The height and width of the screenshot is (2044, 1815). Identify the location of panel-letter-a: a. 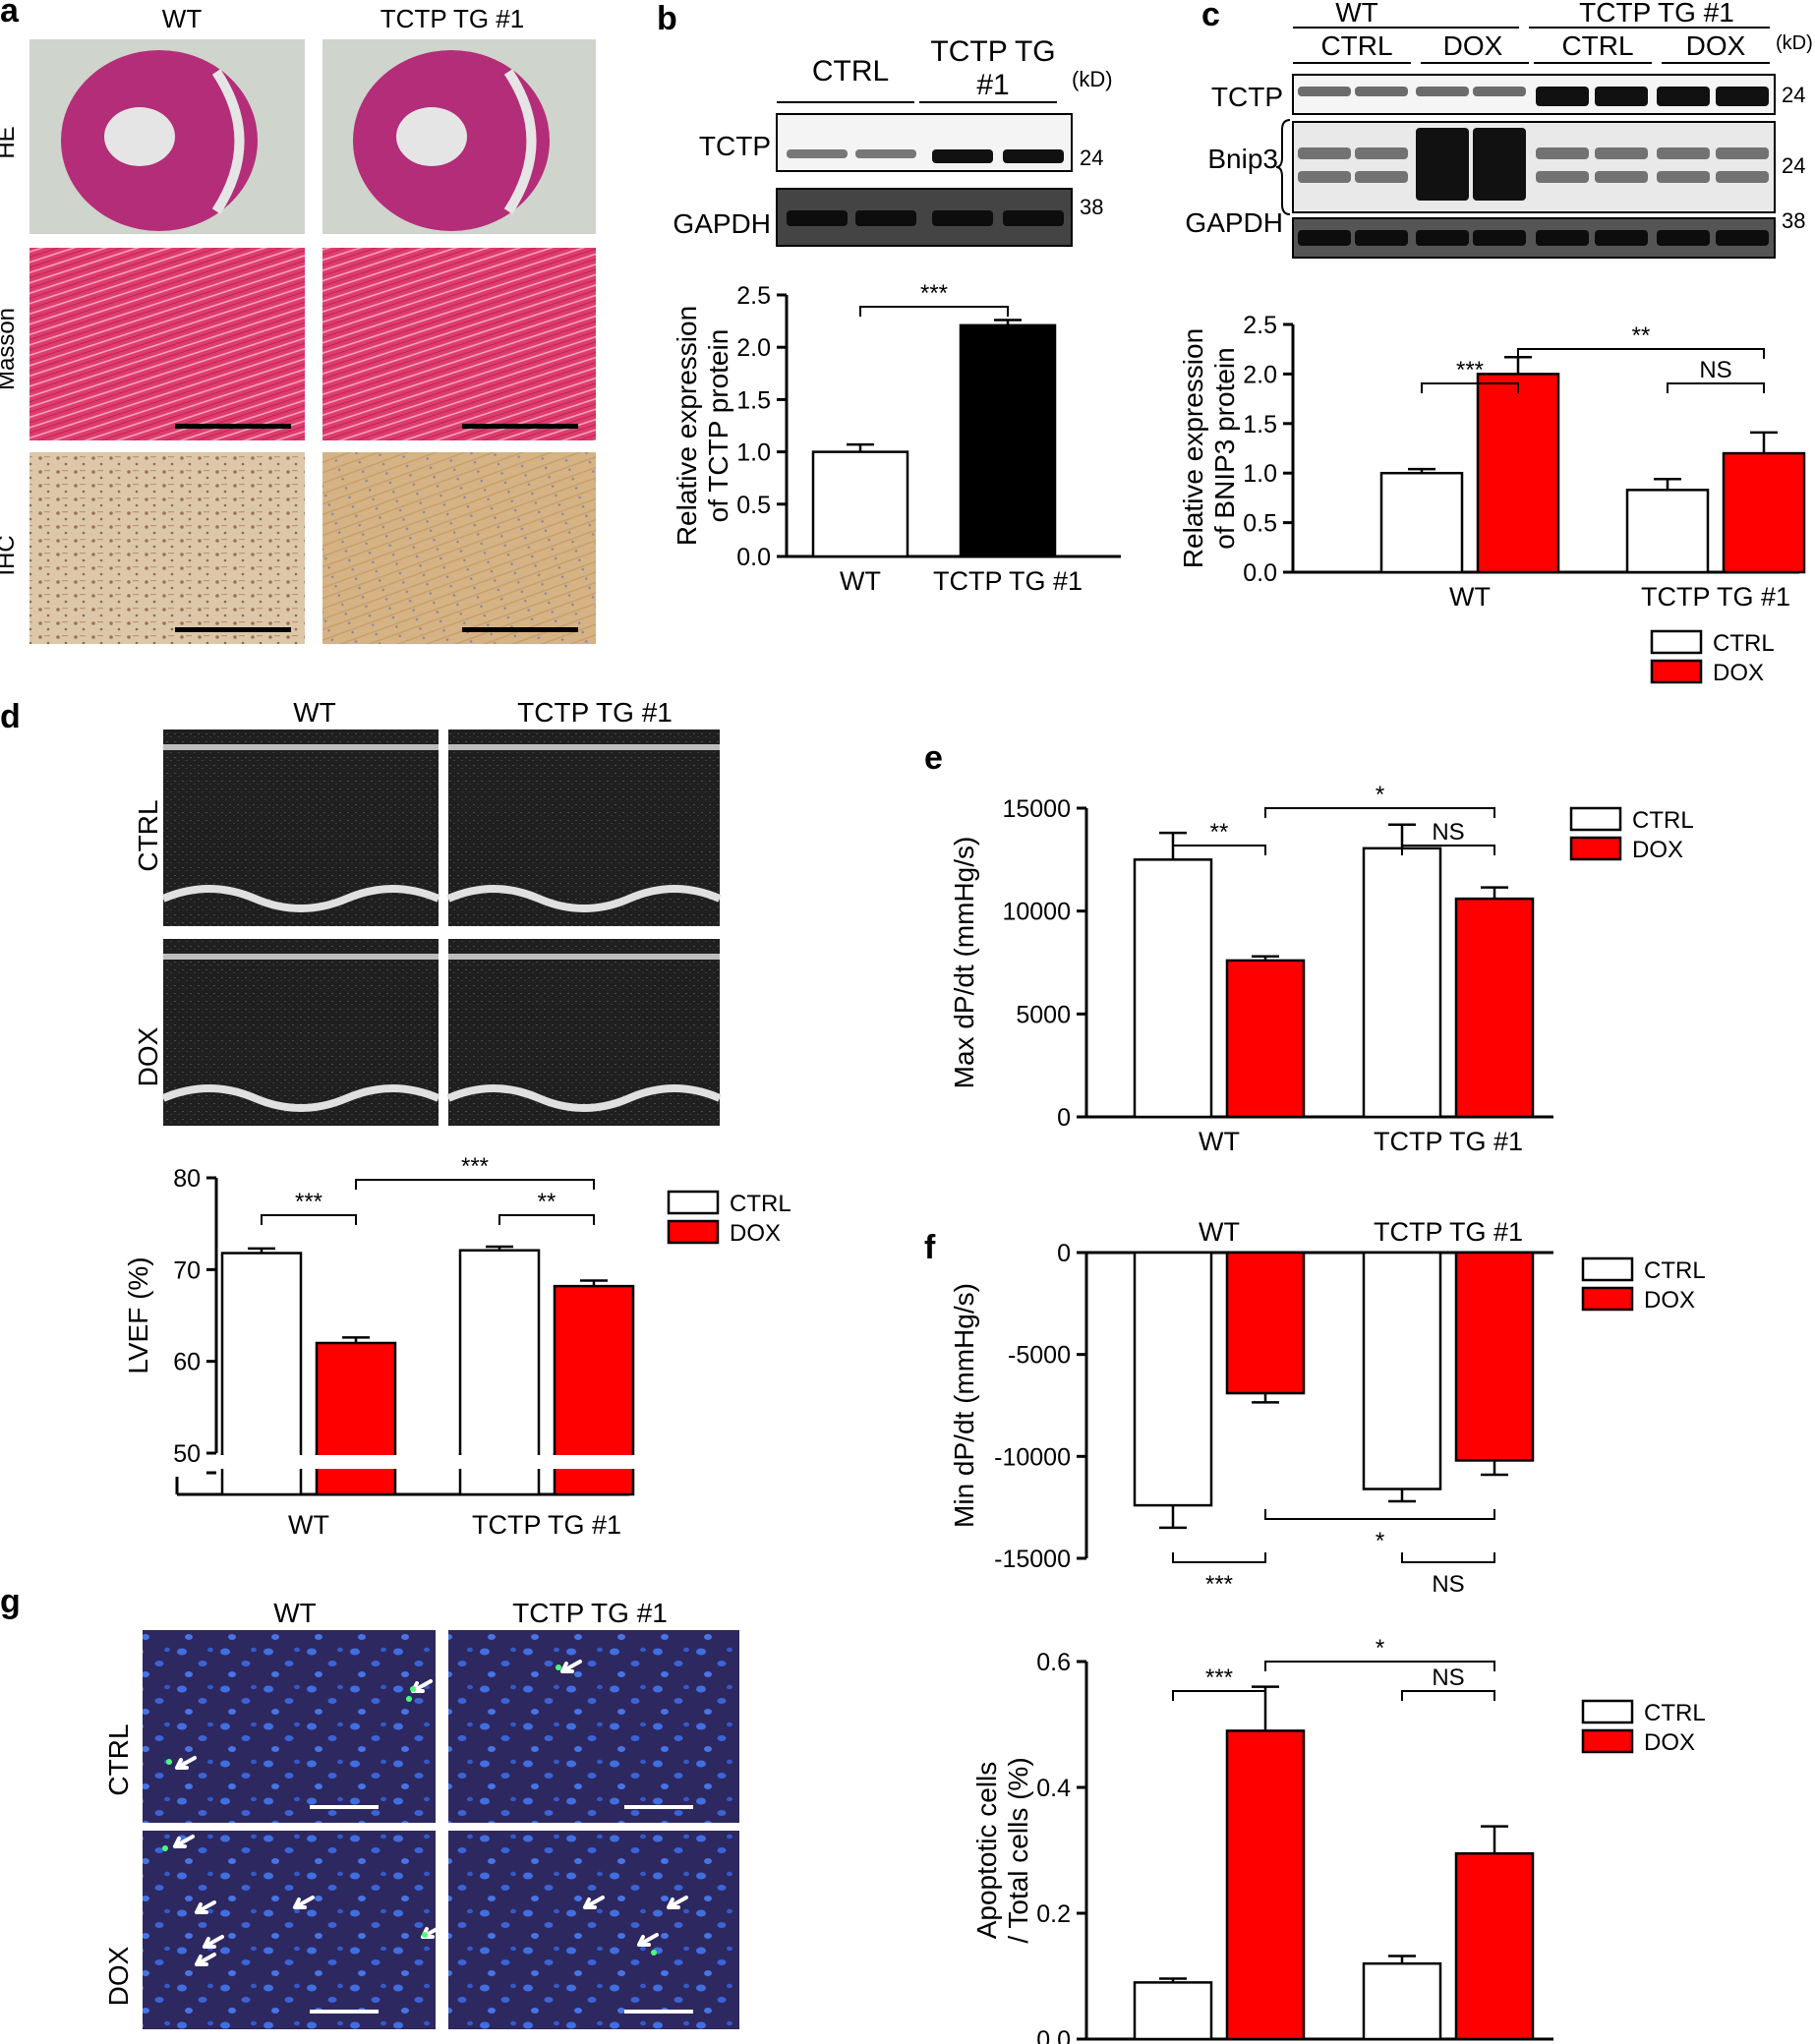
(10, 14).